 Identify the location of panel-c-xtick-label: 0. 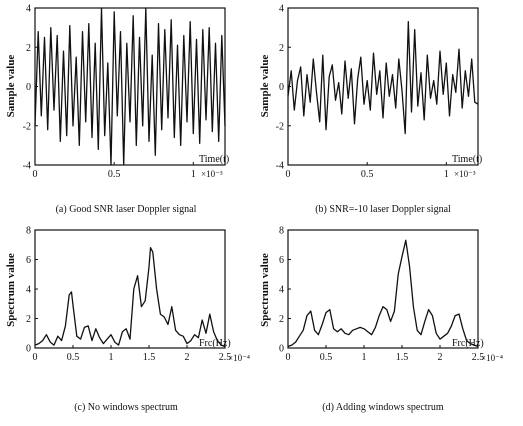
(35, 357).